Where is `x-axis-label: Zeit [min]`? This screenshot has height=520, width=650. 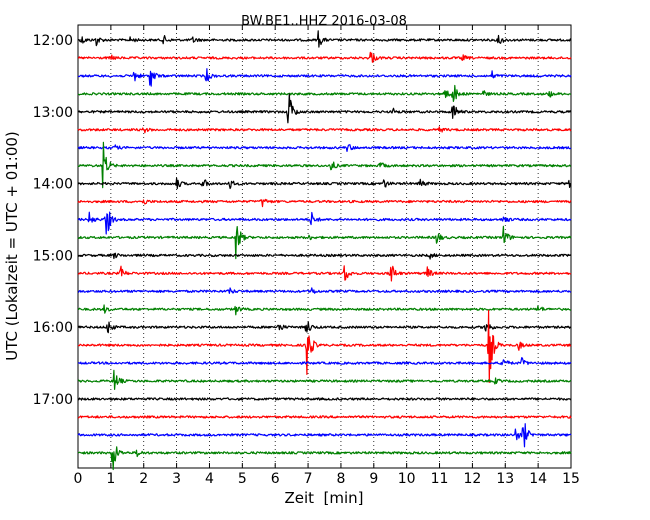 x-axis-label: Zeit [min] is located at coordinates (323, 498).